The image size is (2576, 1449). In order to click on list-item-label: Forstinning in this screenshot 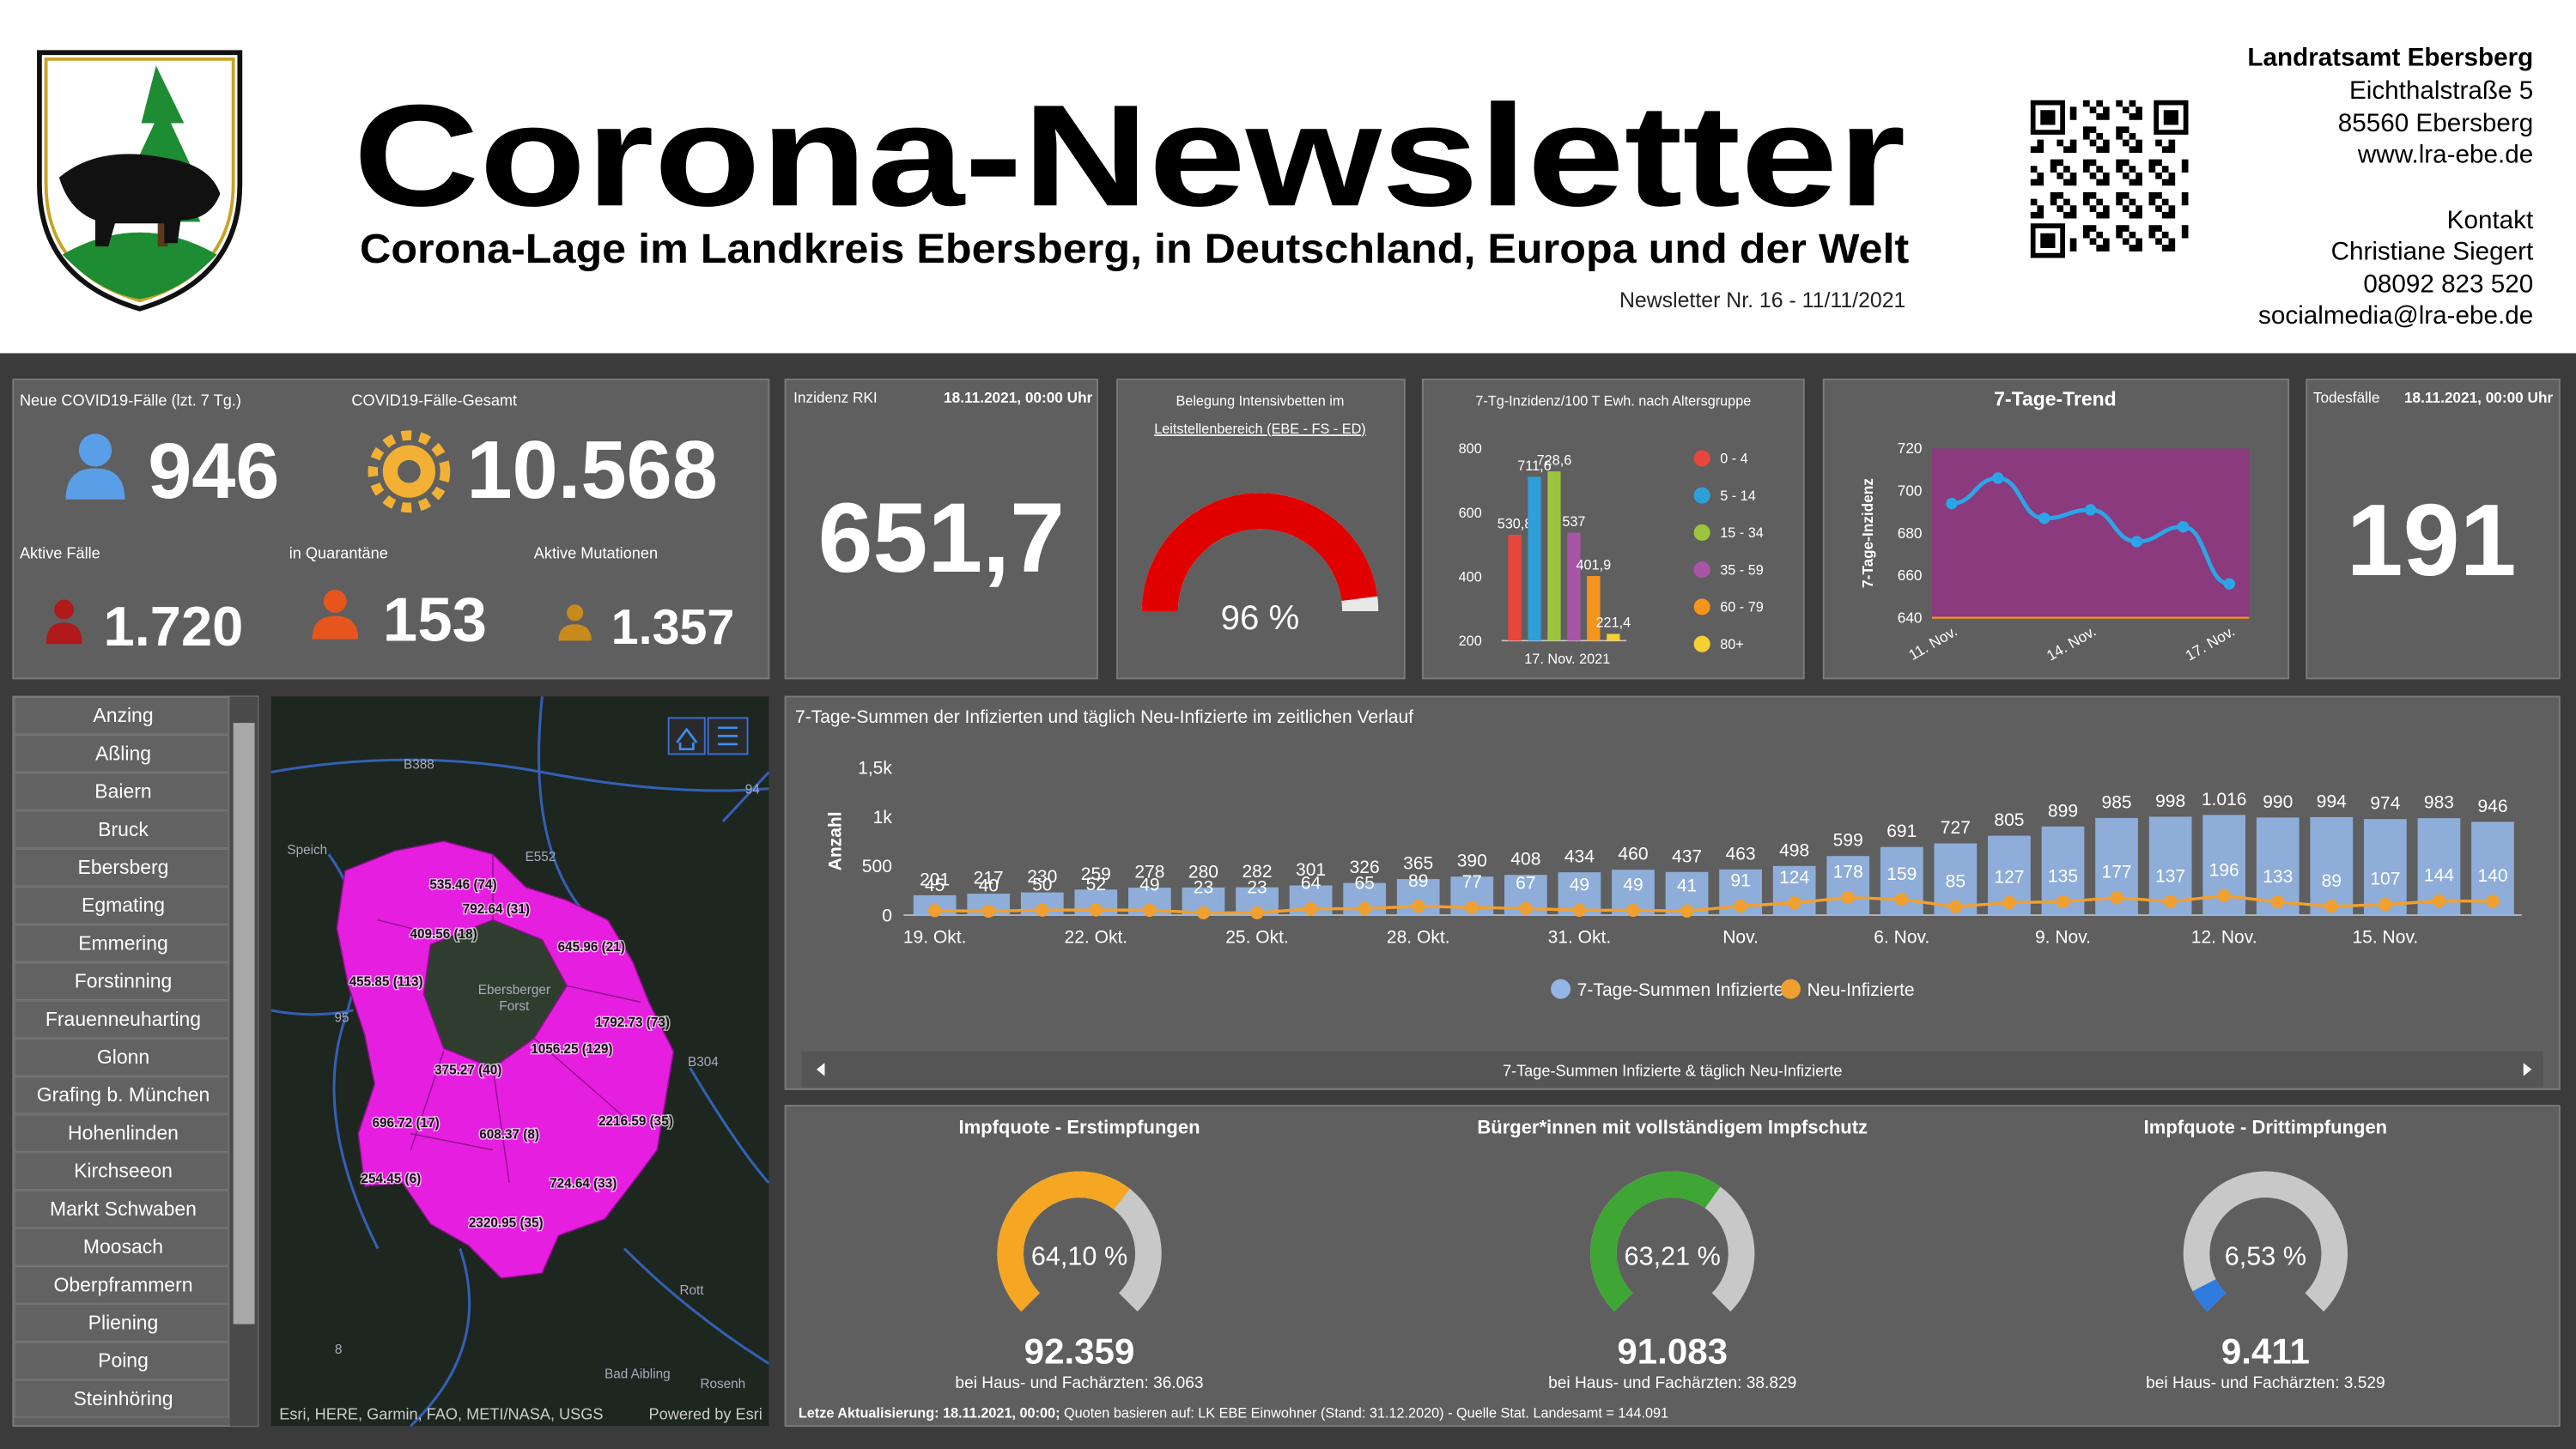, I will do `click(124, 981)`.